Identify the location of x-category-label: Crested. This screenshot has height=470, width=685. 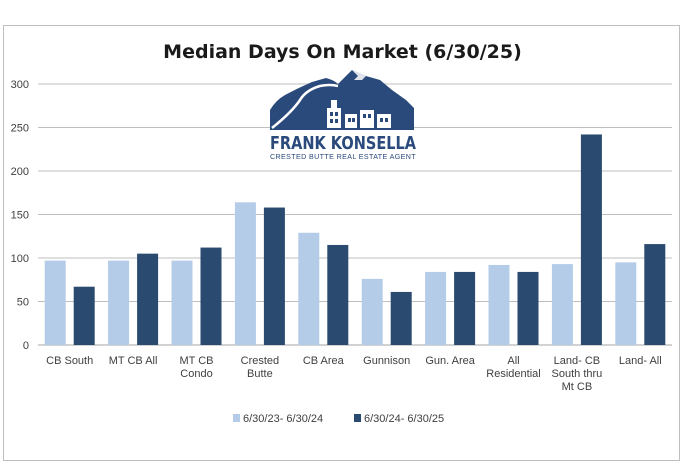
(260, 361).